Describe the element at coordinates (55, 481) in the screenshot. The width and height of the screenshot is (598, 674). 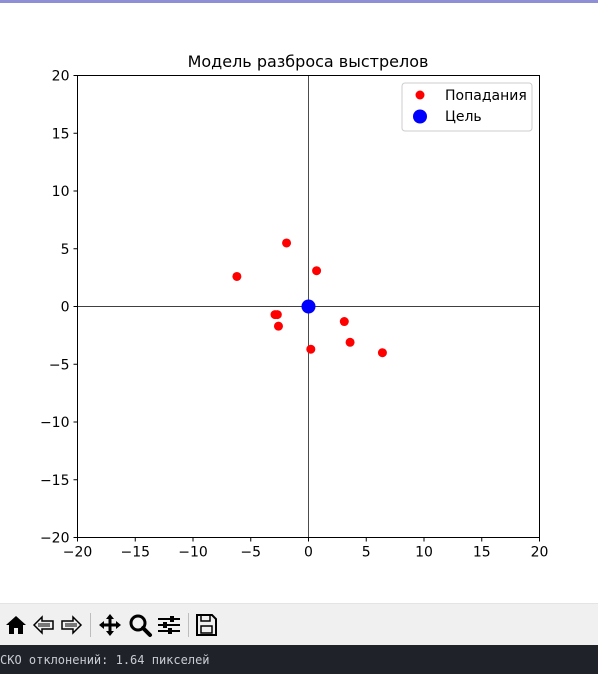
I see `y-tick-label: −15` at that location.